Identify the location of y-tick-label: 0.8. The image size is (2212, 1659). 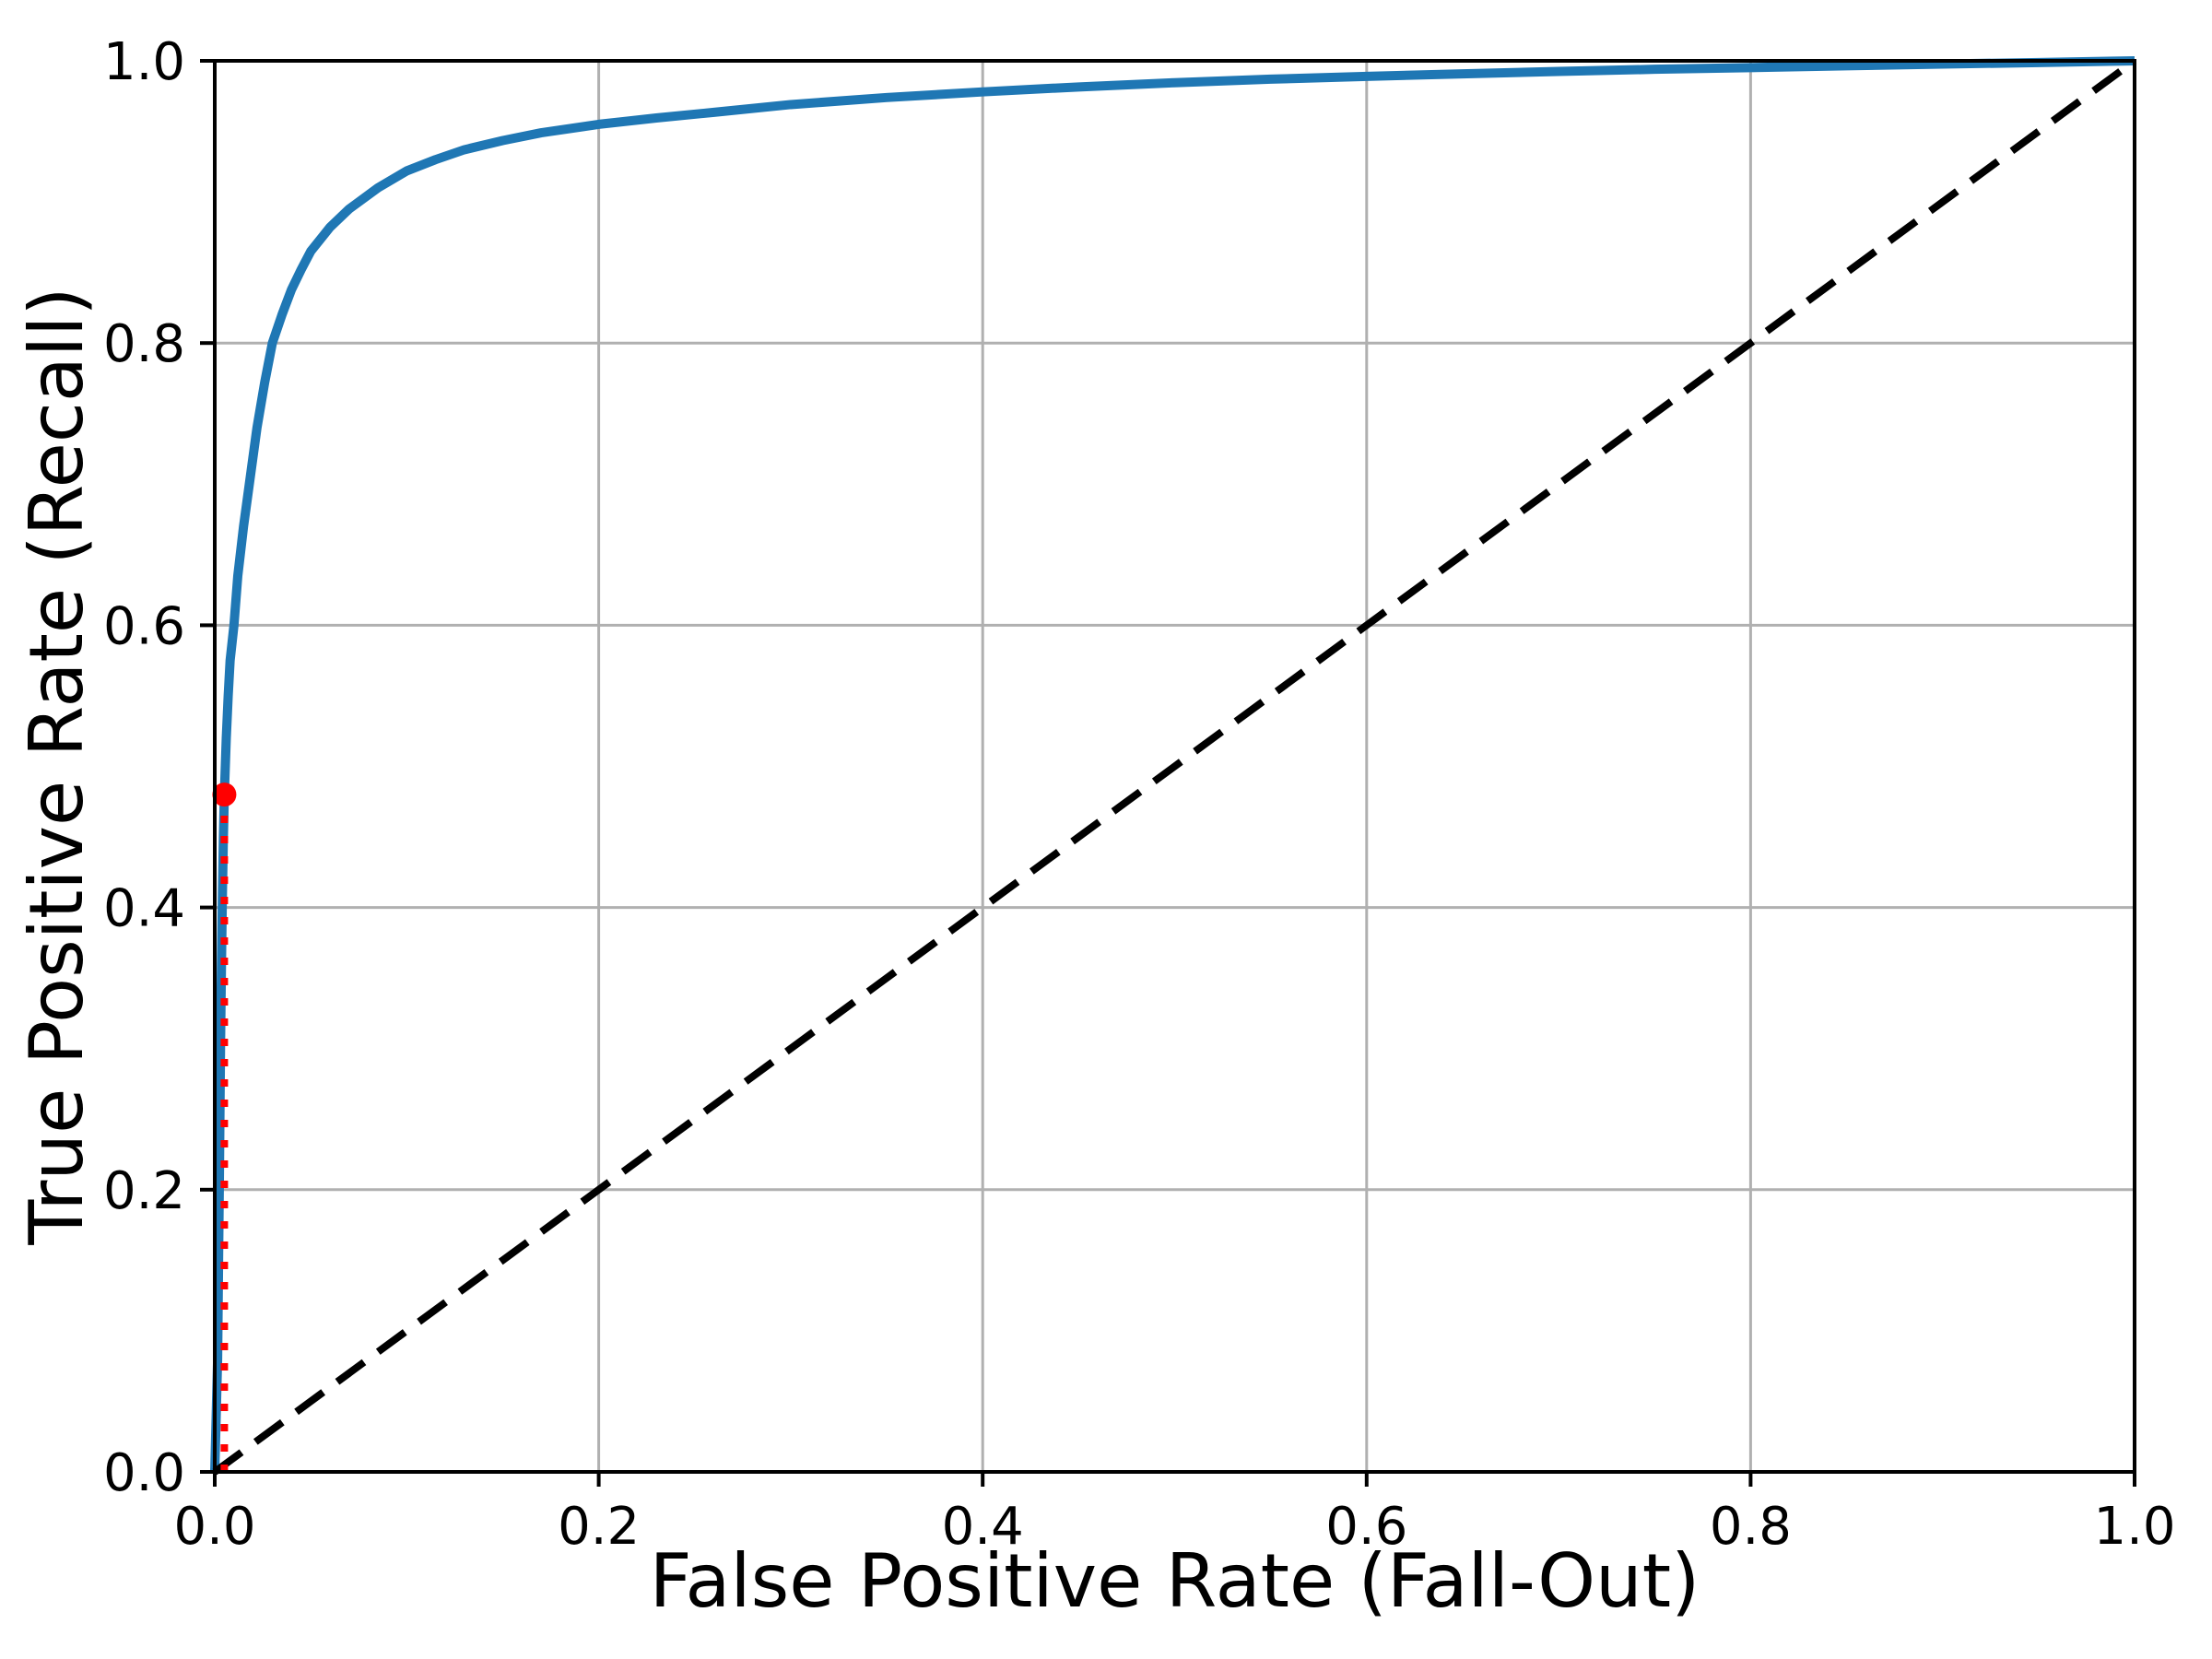
(144, 344).